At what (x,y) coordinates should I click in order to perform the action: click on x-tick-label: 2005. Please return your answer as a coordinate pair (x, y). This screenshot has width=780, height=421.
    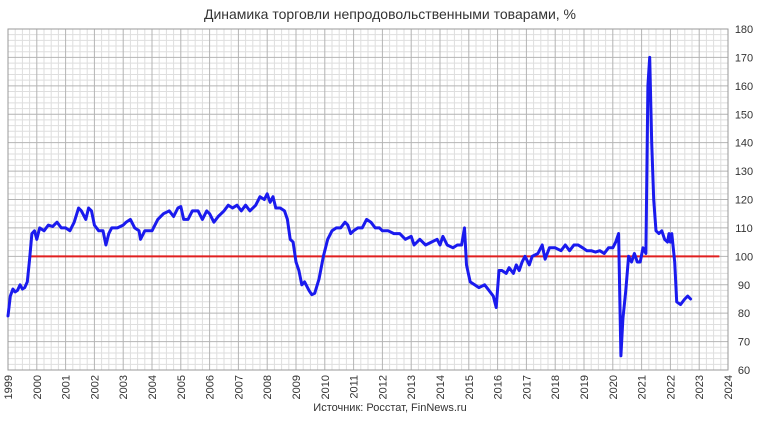
    Looking at the image, I should click on (182, 387).